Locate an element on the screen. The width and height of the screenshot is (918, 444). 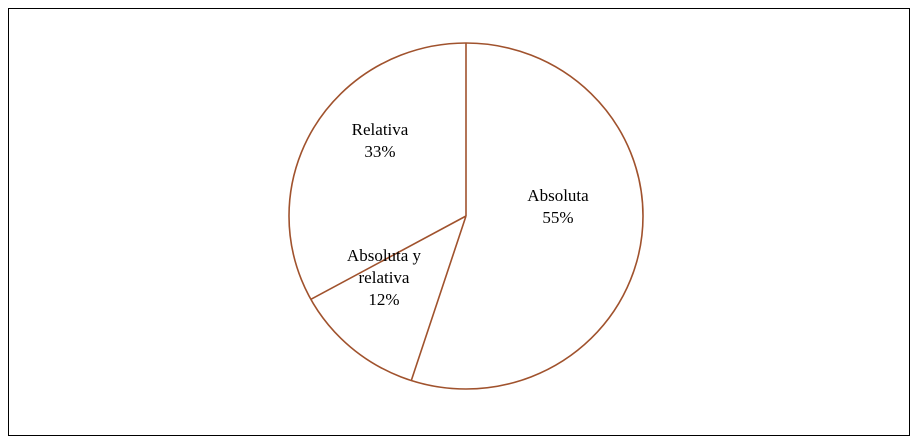
slice-label-absoluta-y-relativa: Absoluta y relativa 12% is located at coordinates (384, 277).